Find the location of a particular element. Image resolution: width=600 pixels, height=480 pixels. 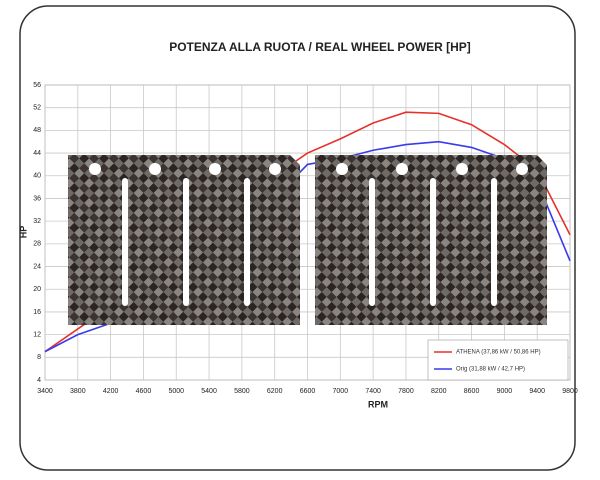

y-tick-label: 16 is located at coordinates (37, 312).